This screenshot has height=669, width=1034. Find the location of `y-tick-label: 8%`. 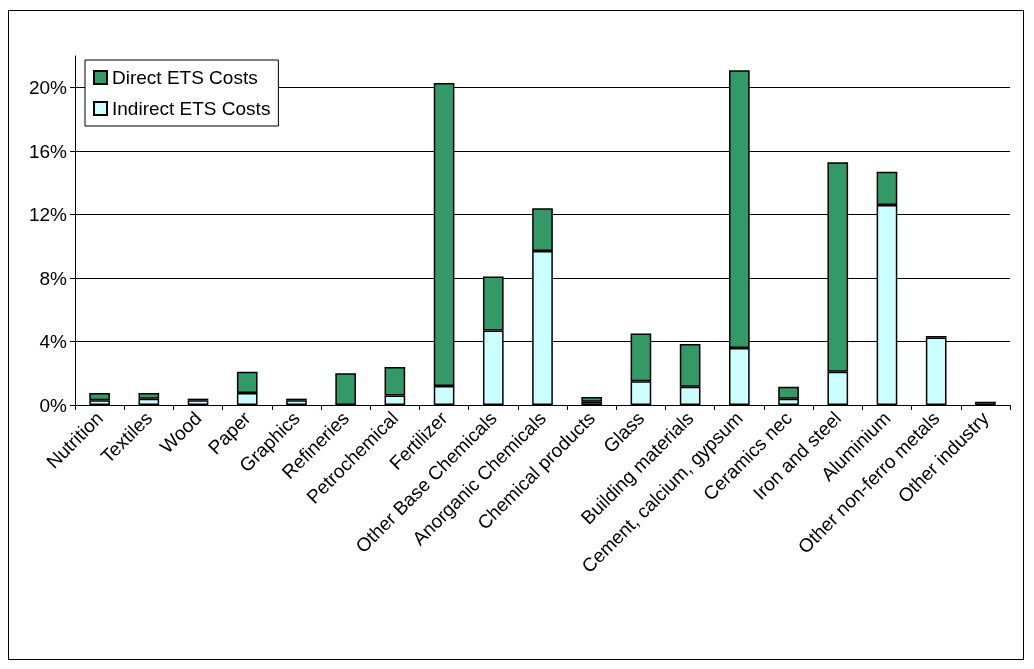

y-tick-label: 8% is located at coordinates (53, 278).